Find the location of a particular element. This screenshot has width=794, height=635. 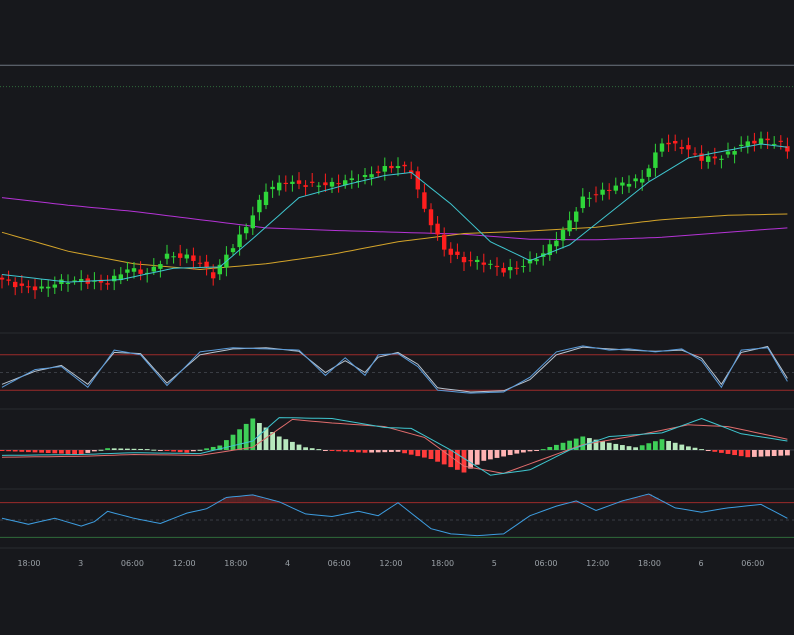

time-axis-label: 4 is located at coordinates (287, 563).